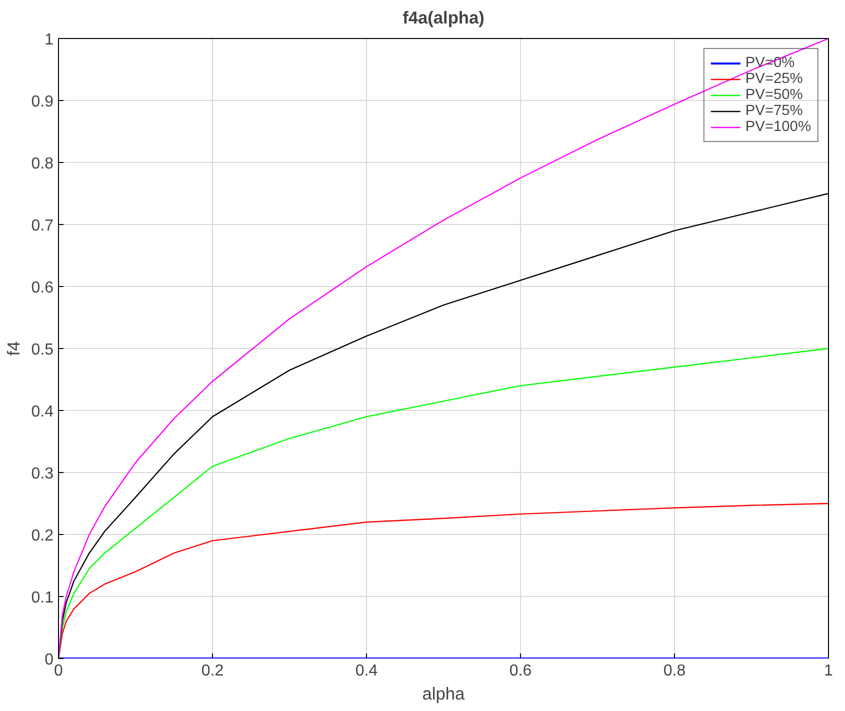 The width and height of the screenshot is (845, 711). Describe the element at coordinates (520, 671) in the screenshot. I see `x-tick-label: 0.6` at that location.